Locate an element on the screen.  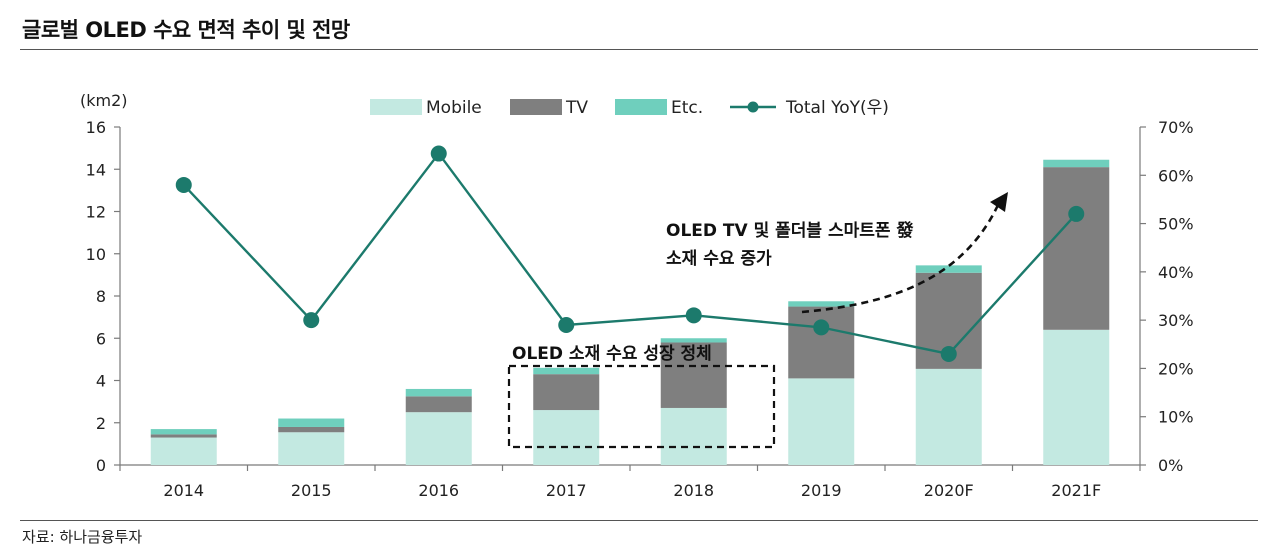
legend-line-marker is located at coordinates (753, 107).